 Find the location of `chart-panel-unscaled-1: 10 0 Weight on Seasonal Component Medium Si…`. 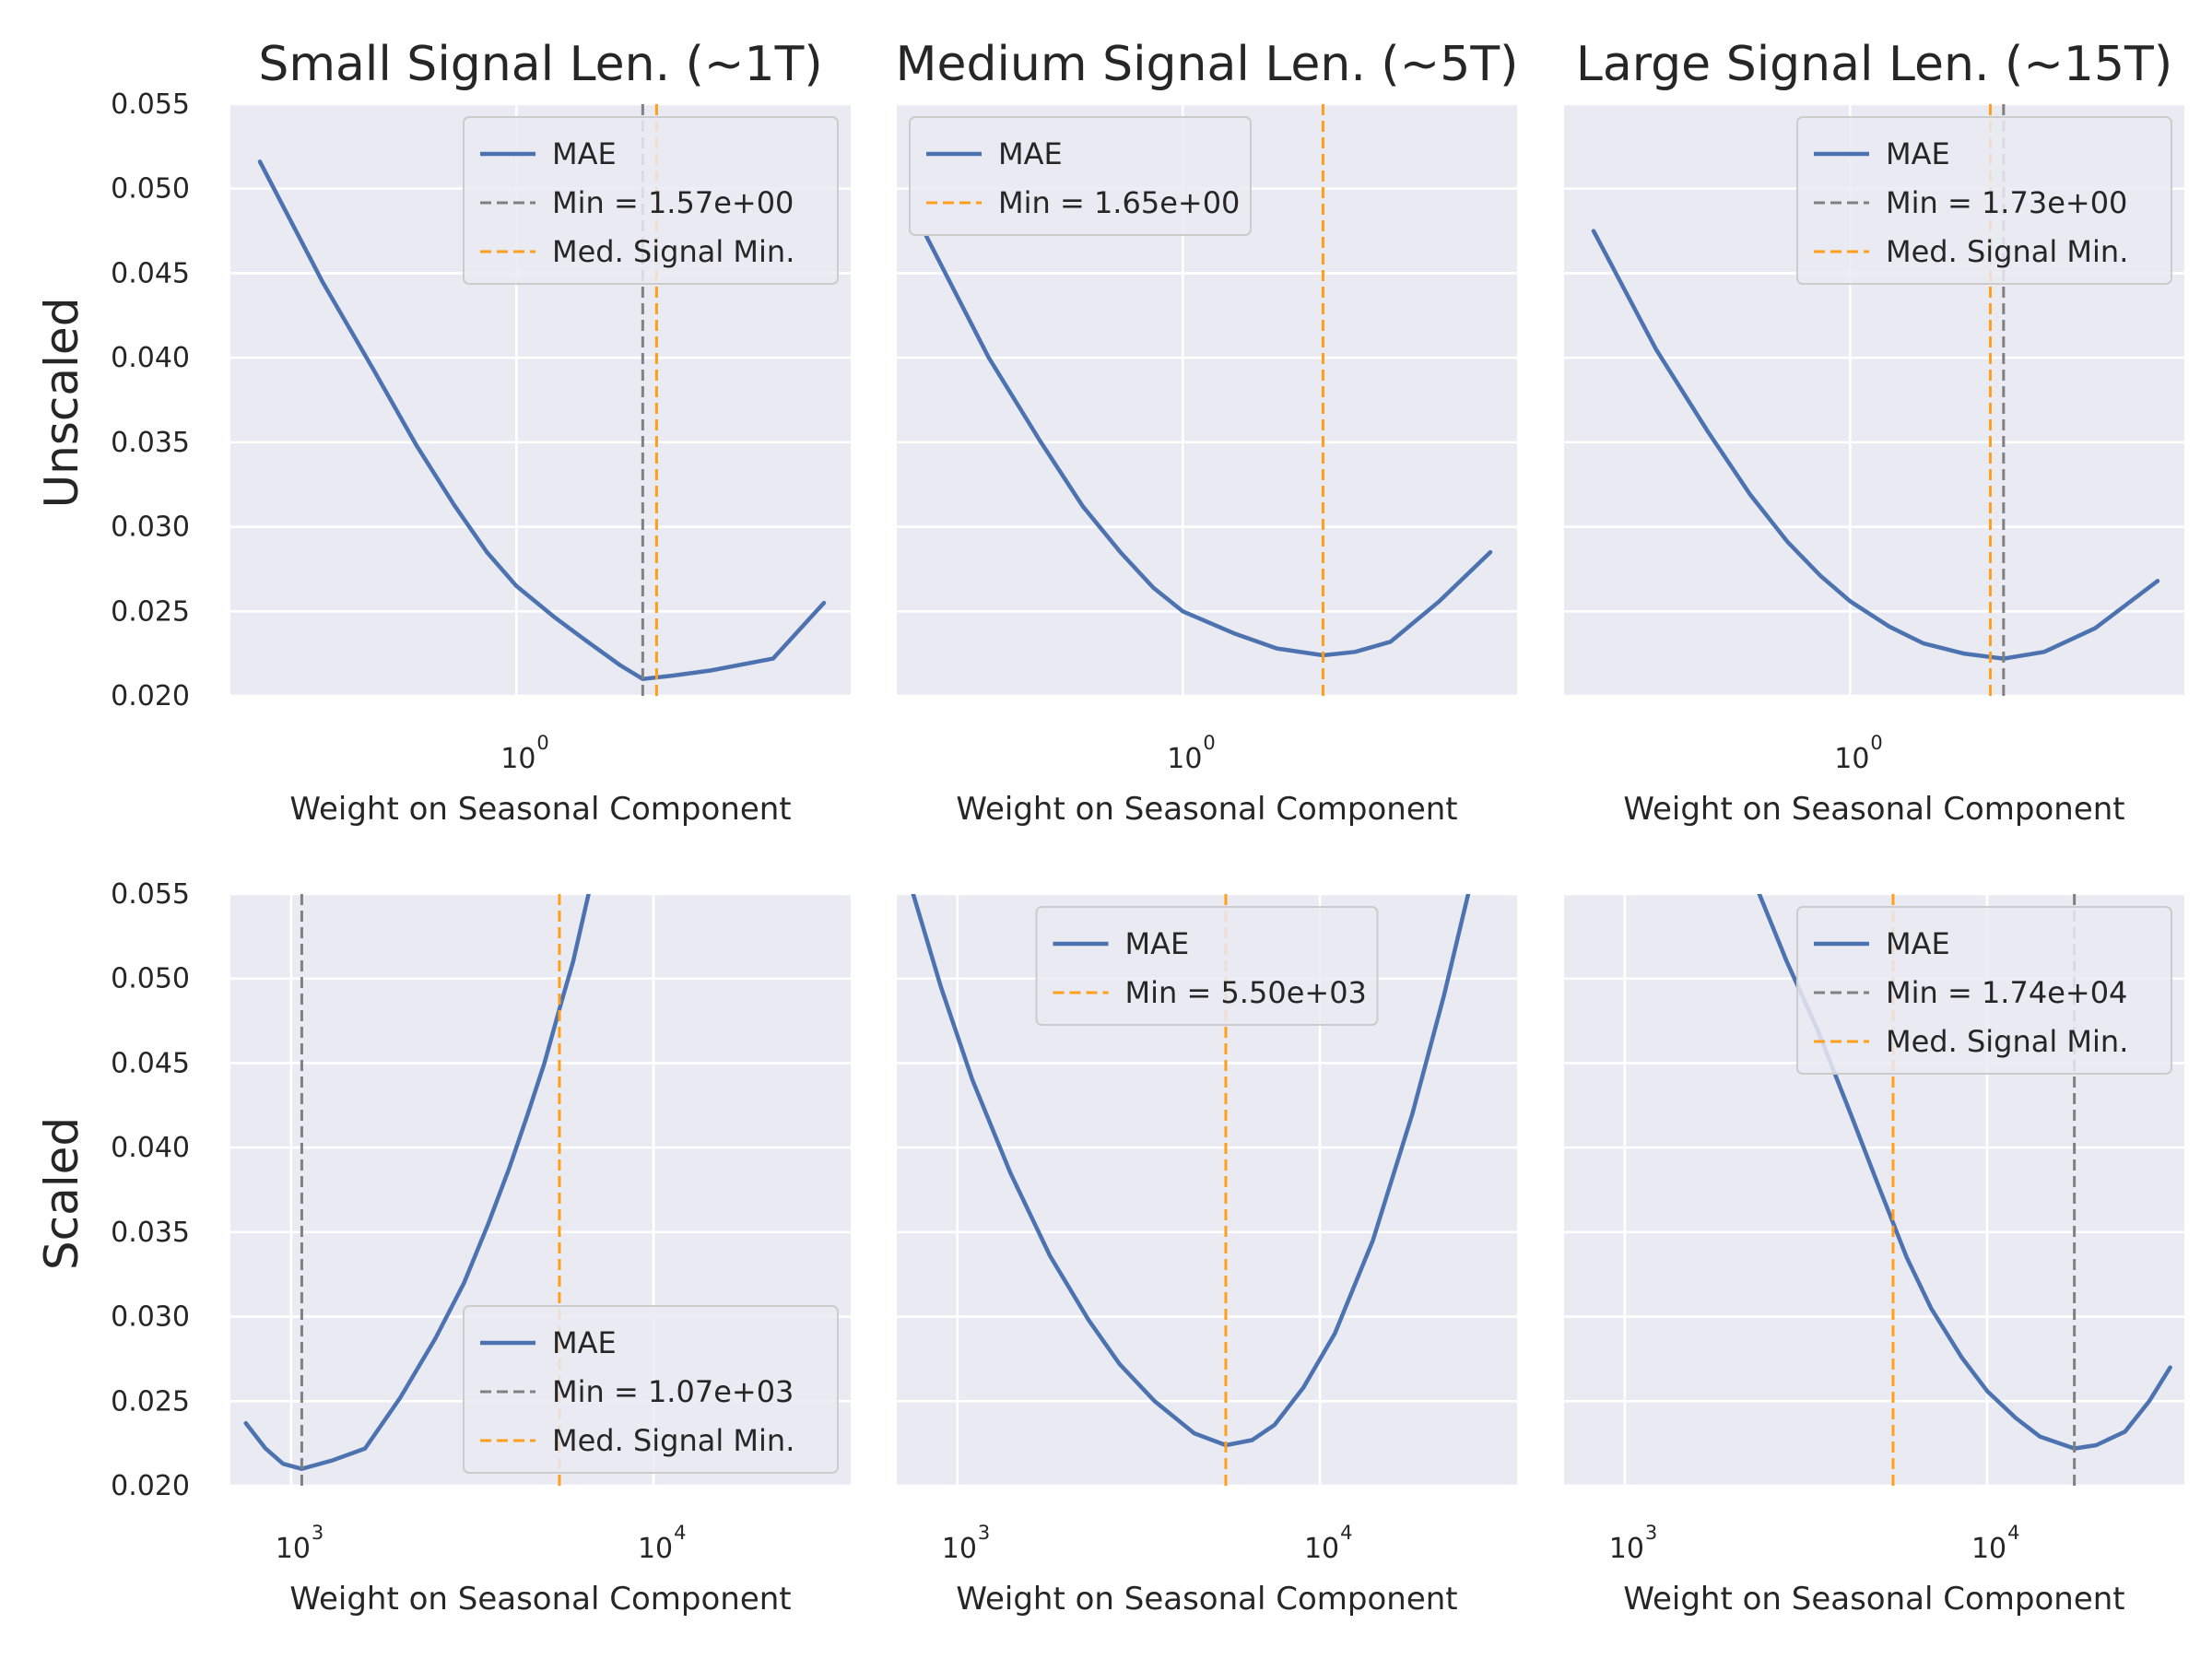

chart-panel-unscaled-1: 10 0 Weight on Seasonal Component Medium Si… is located at coordinates (1207, 432).